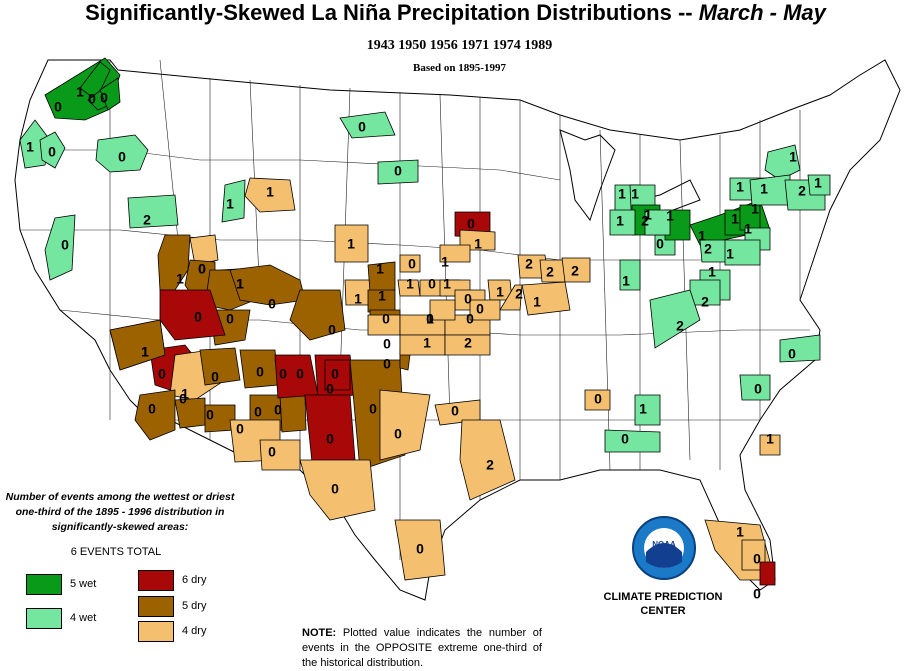  I want to click on legend-swatch-5dry, so click(156, 606).